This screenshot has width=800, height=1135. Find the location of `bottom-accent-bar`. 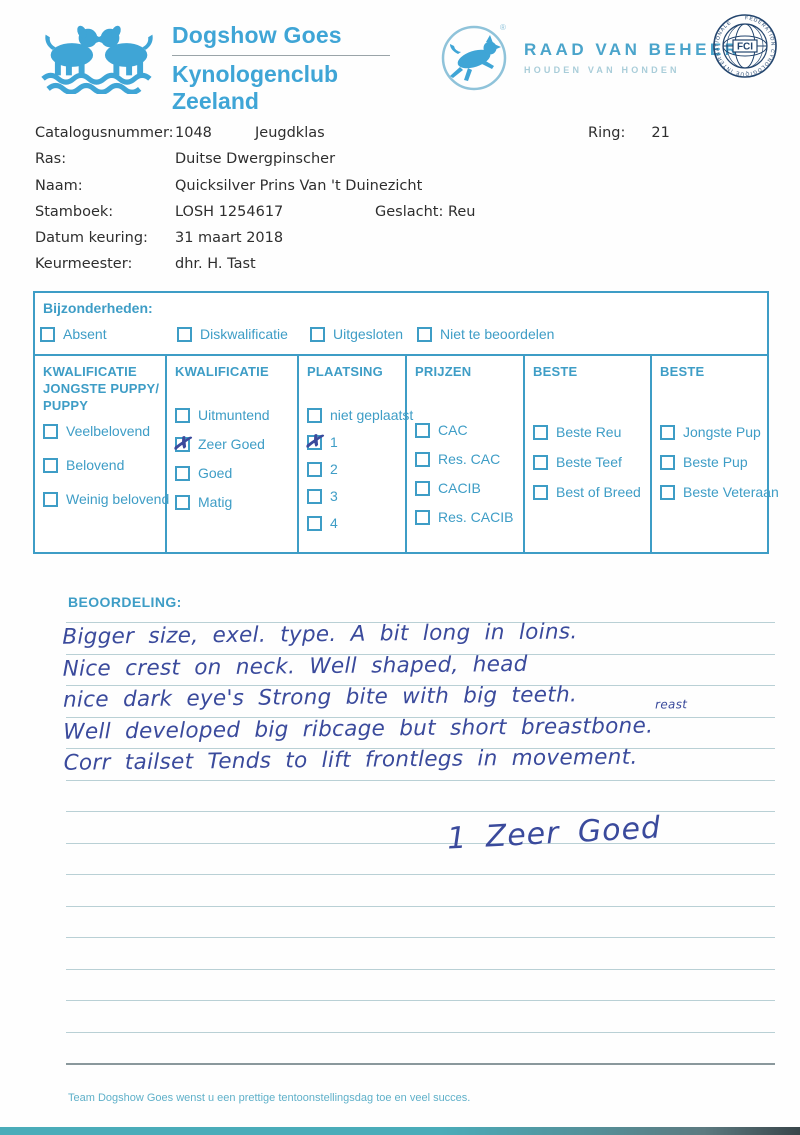

bottom-accent-bar is located at coordinates (400, 1131).